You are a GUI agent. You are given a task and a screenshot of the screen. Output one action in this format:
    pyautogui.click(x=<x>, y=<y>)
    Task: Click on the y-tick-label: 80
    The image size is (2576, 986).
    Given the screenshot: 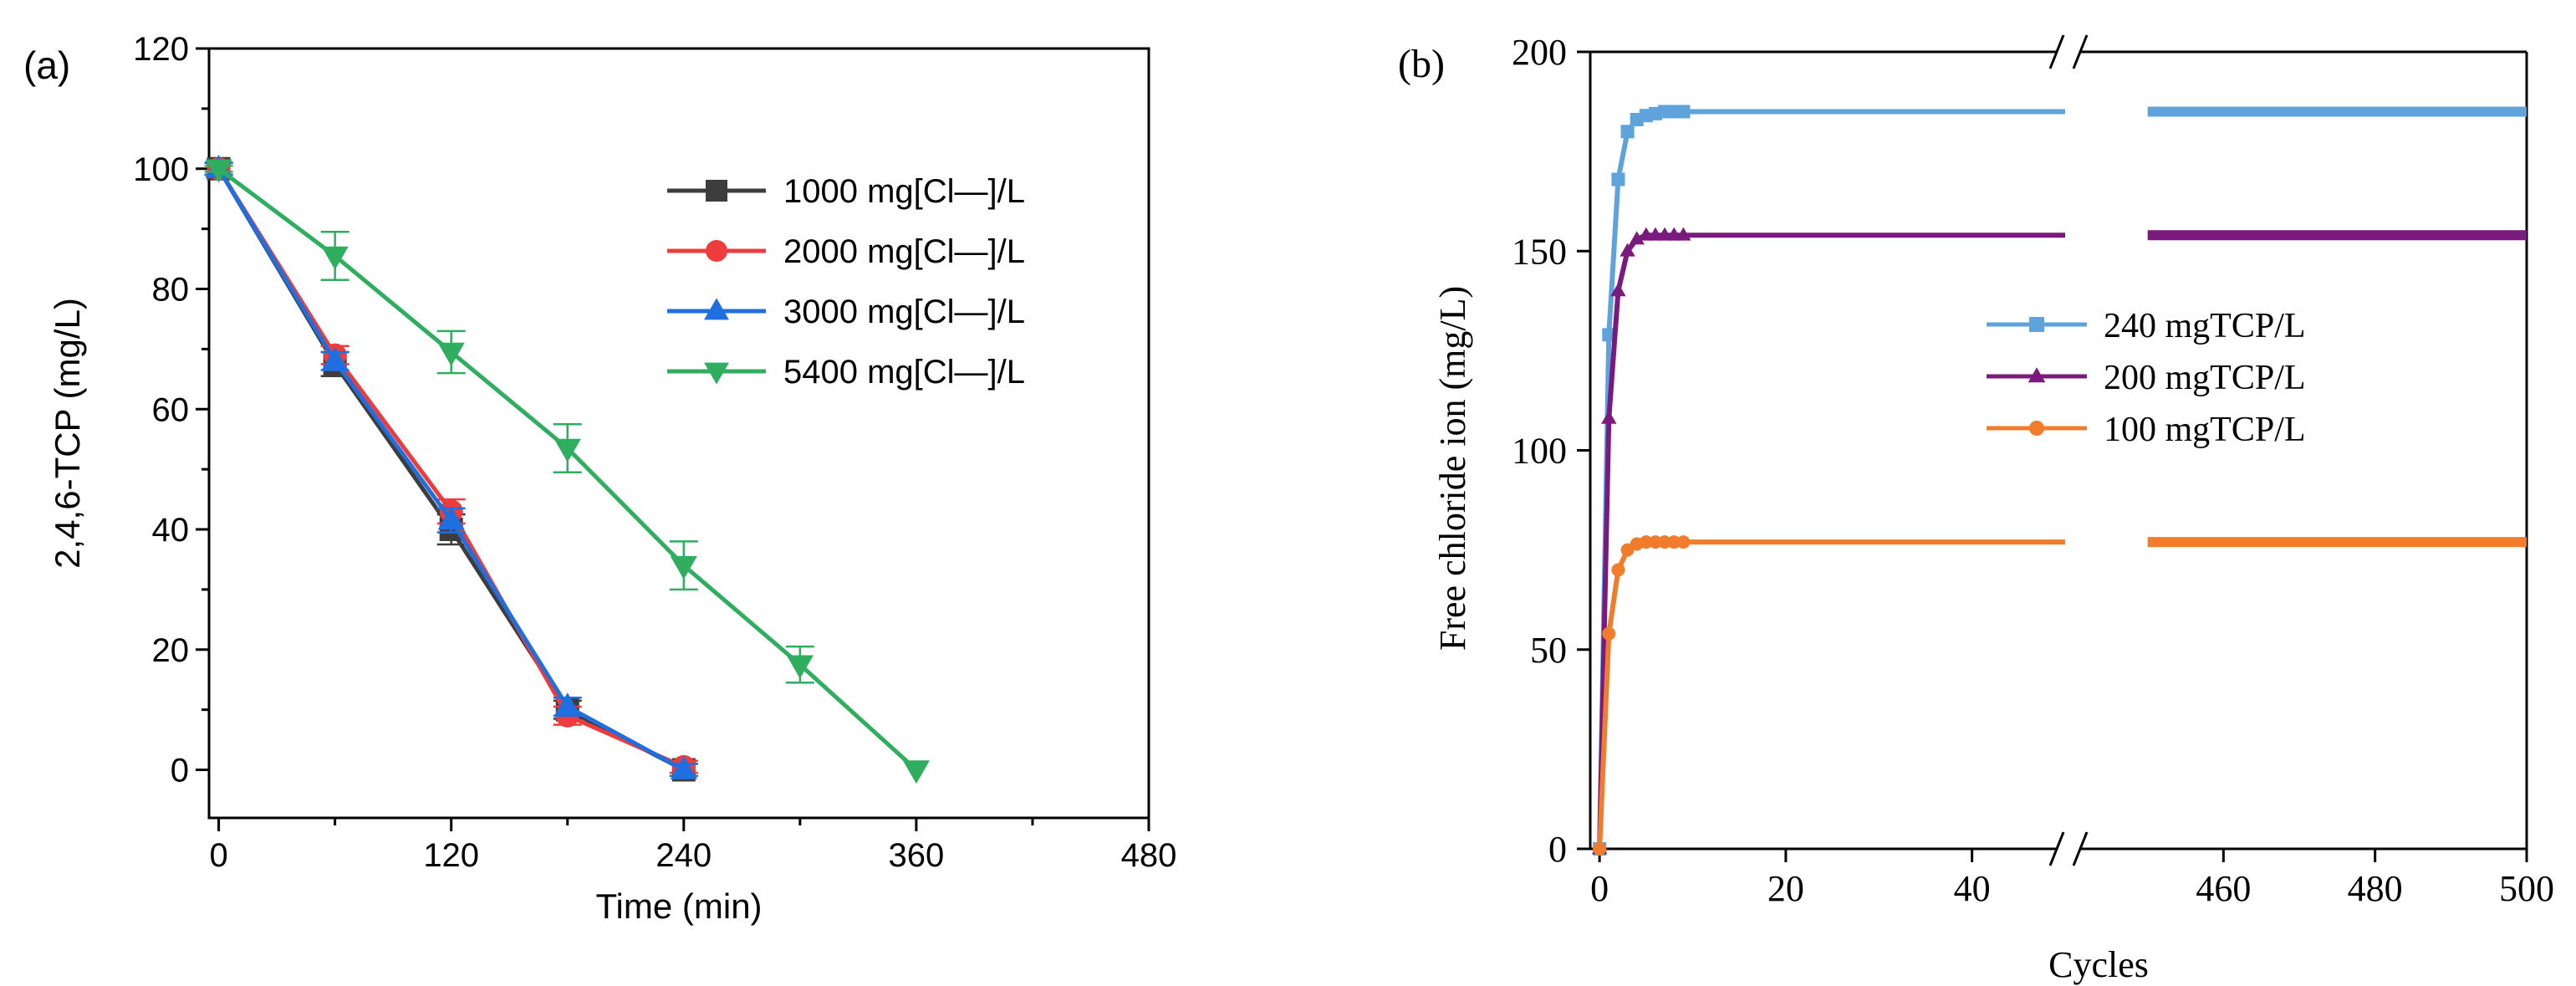 What is the action you would take?
    pyautogui.click(x=171, y=291)
    